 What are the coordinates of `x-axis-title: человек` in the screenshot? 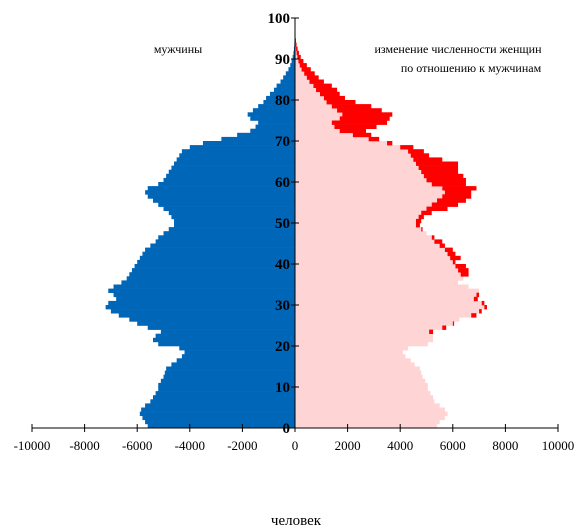 It's located at (296, 521).